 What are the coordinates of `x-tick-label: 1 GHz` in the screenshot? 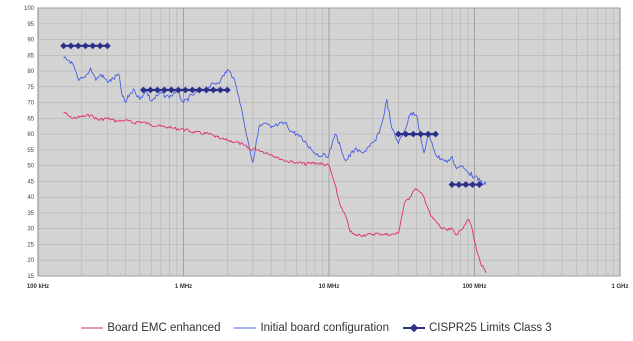 It's located at (619, 287).